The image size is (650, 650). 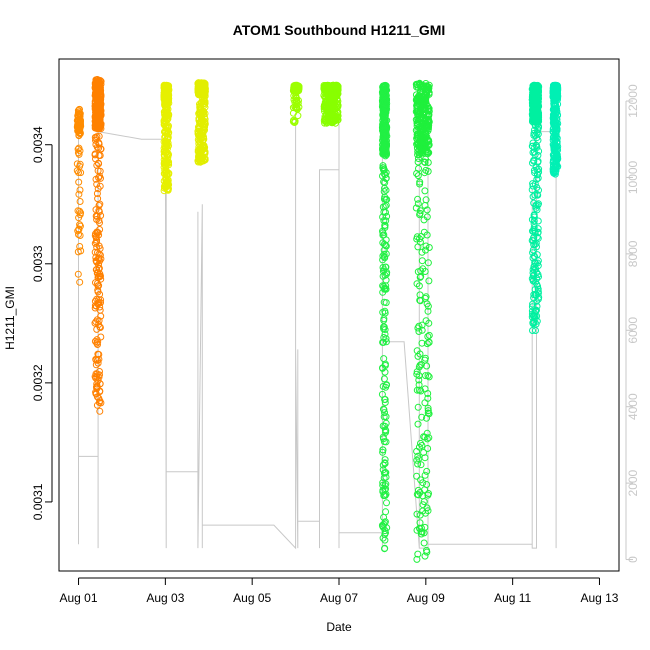 I want to click on chart-title: ATOM1 Southbound H1211_GMI, so click(x=339, y=30).